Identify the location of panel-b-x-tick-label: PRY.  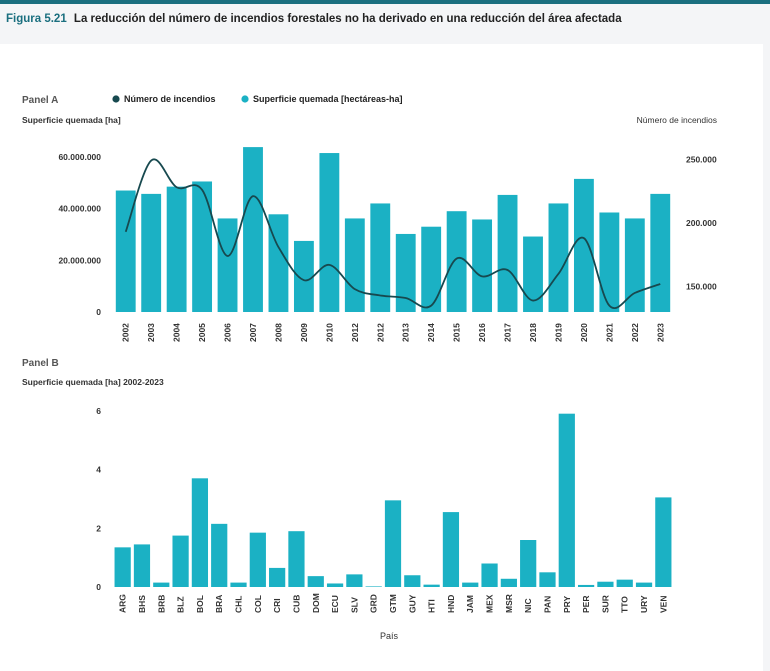
(567, 604).